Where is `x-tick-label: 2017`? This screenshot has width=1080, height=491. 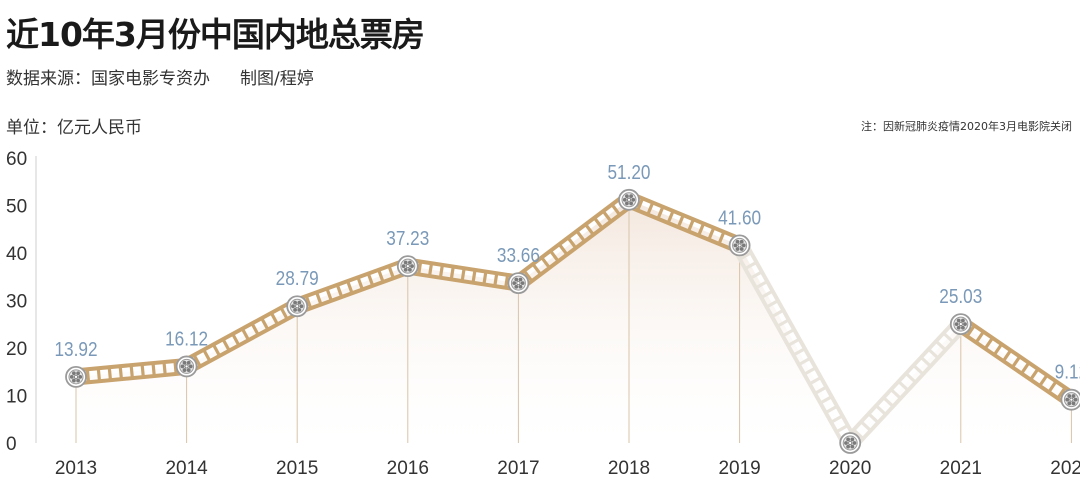
x-tick-label: 2017 is located at coordinates (518, 468).